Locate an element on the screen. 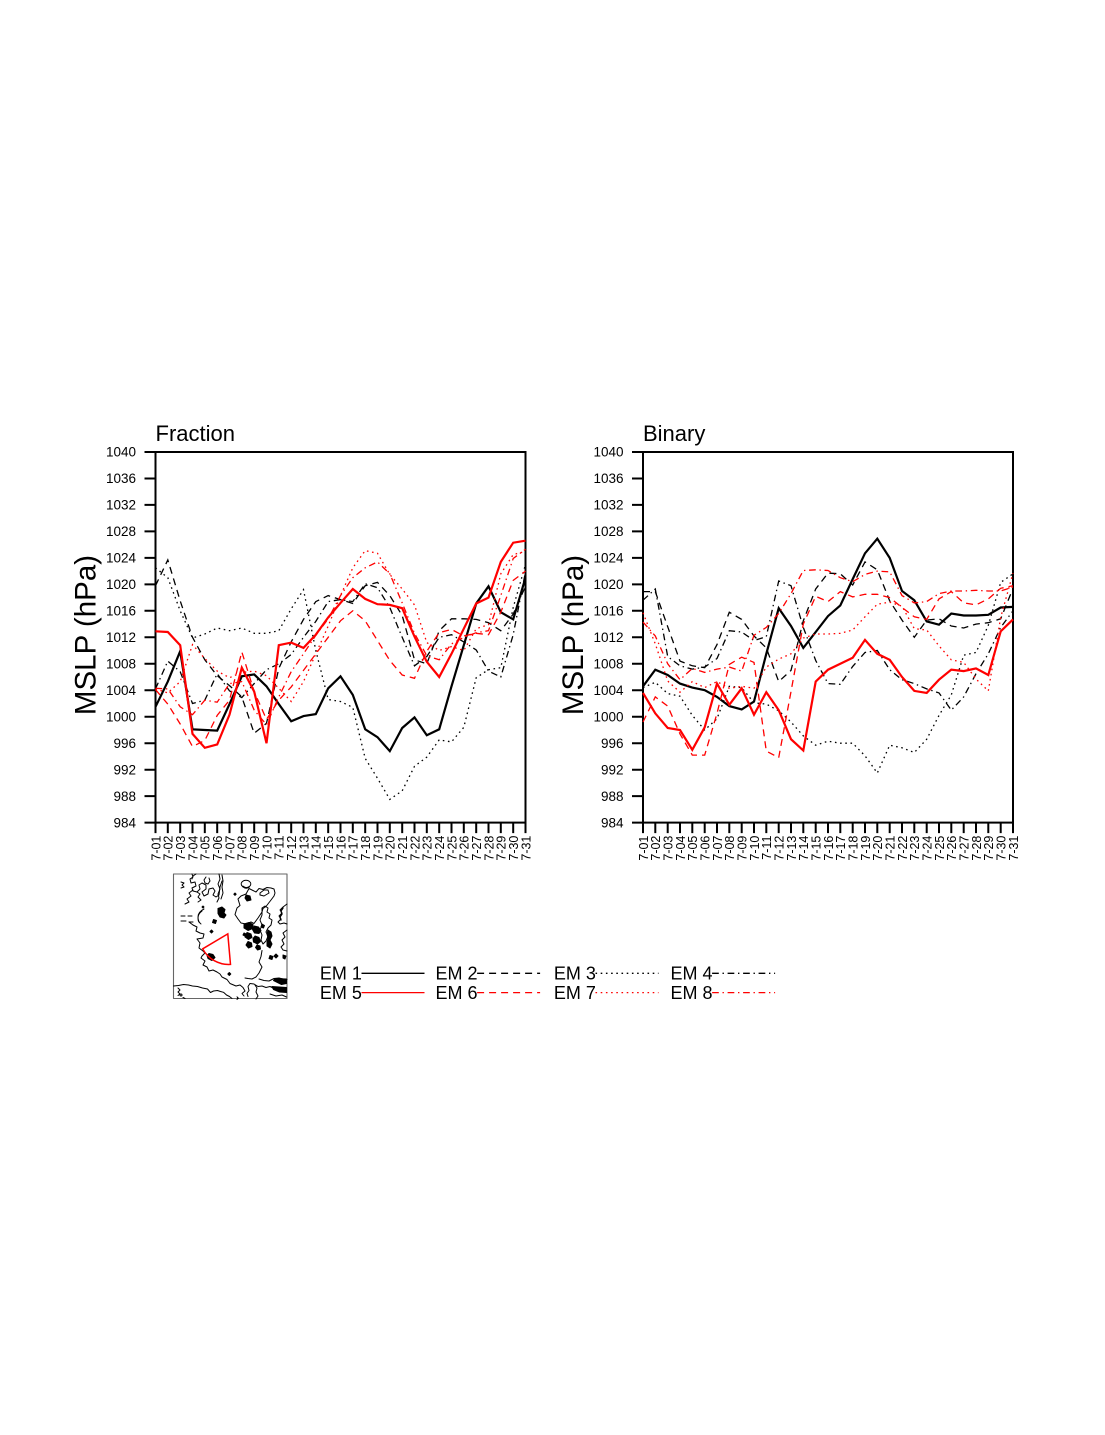  svg-text: EM 5 is located at coordinates (341, 993).